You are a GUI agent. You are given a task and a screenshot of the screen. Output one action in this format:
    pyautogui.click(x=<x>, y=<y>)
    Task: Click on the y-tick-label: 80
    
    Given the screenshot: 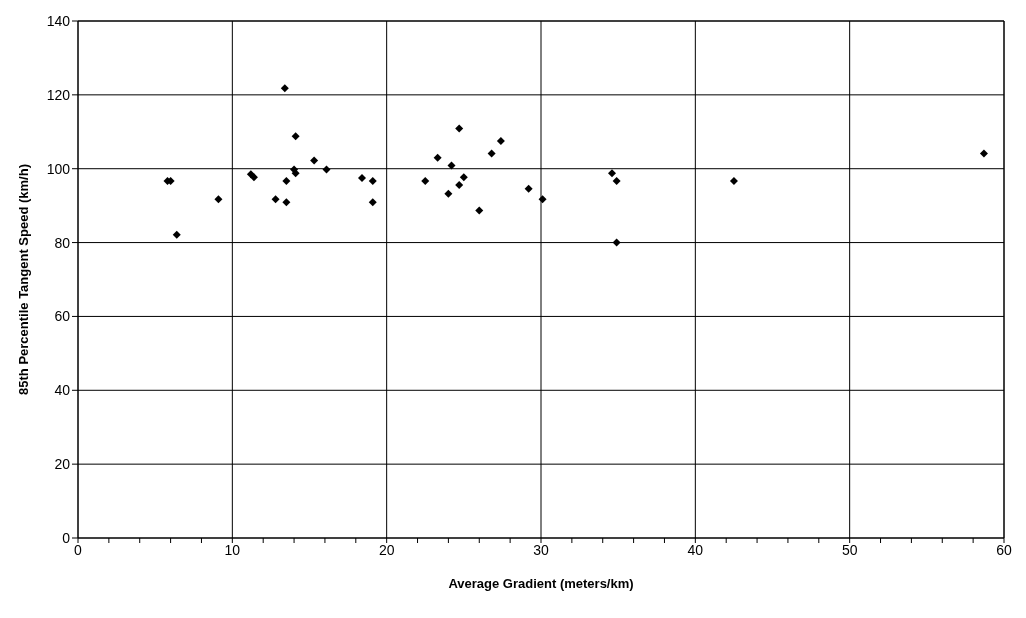 What is the action you would take?
    pyautogui.click(x=62, y=242)
    